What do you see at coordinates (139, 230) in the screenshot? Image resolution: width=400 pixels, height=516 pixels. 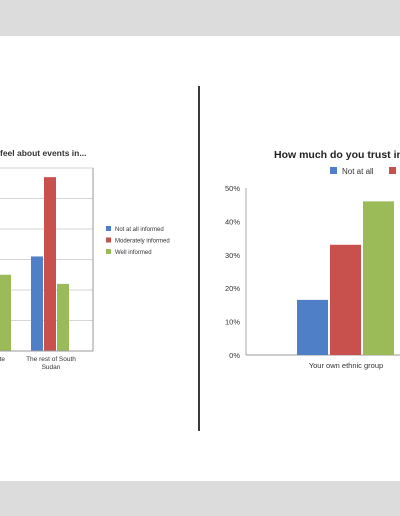 I see `left-legend-label: Not at all informed` at bounding box center [139, 230].